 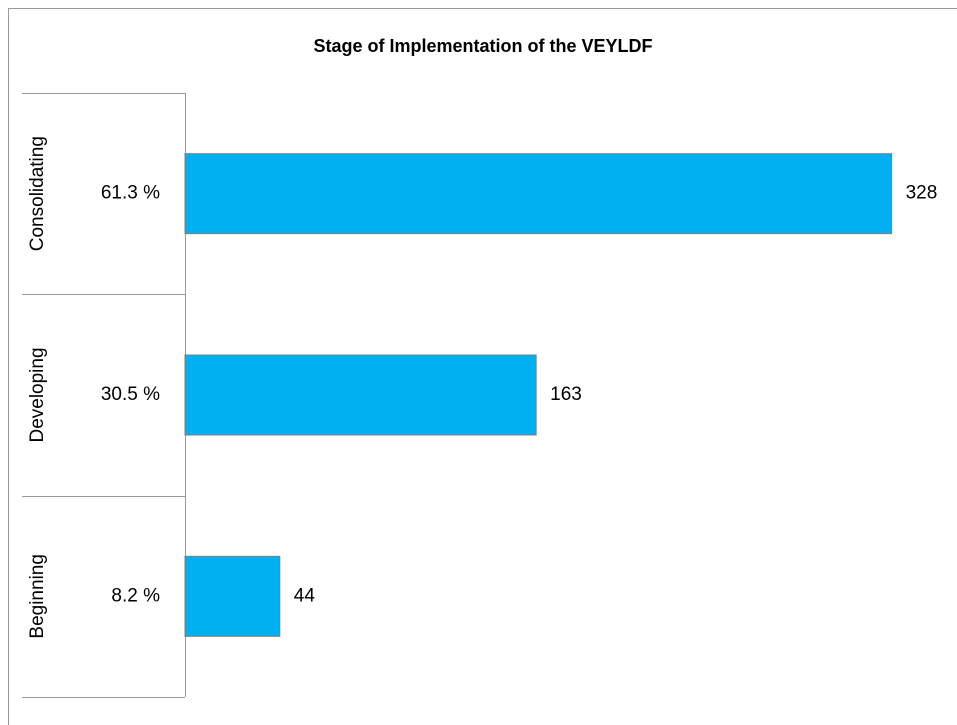 I want to click on share-label: 30.5 %, so click(x=130, y=394).